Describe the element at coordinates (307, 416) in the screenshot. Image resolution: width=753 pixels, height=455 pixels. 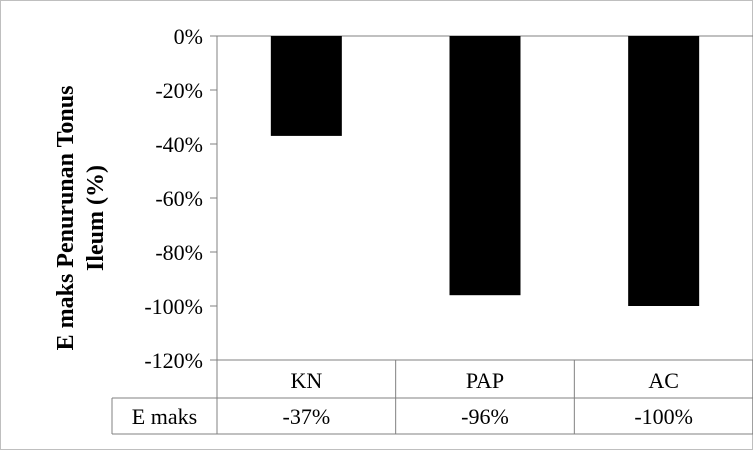
I see `table-value-kn: -37%` at that location.